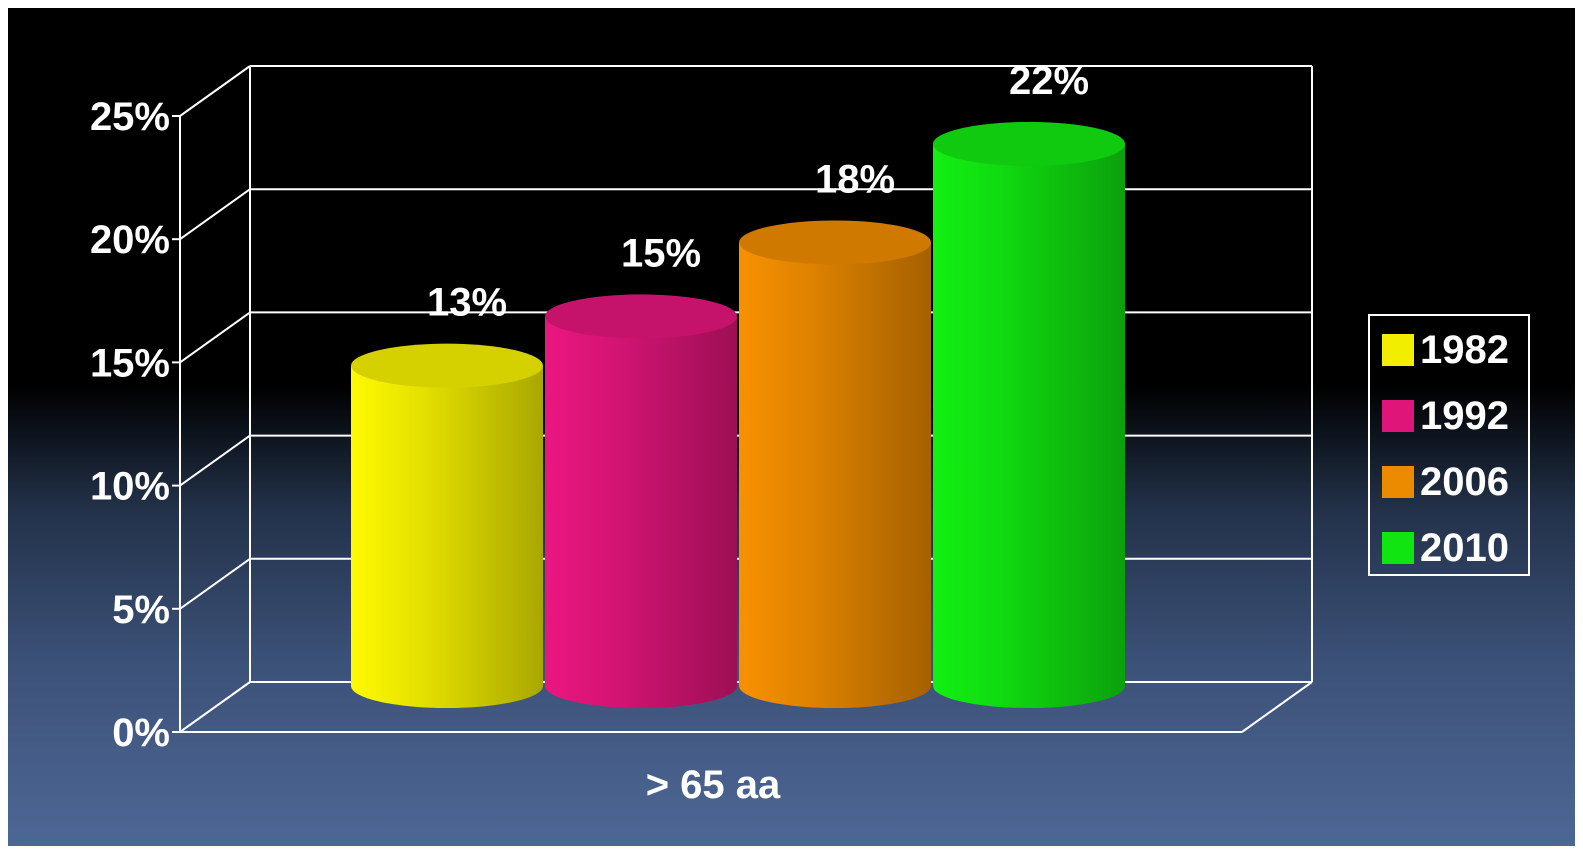 The height and width of the screenshot is (854, 1583). What do you see at coordinates (1029, 426) in the screenshot?
I see `bar-body-2010` at bounding box center [1029, 426].